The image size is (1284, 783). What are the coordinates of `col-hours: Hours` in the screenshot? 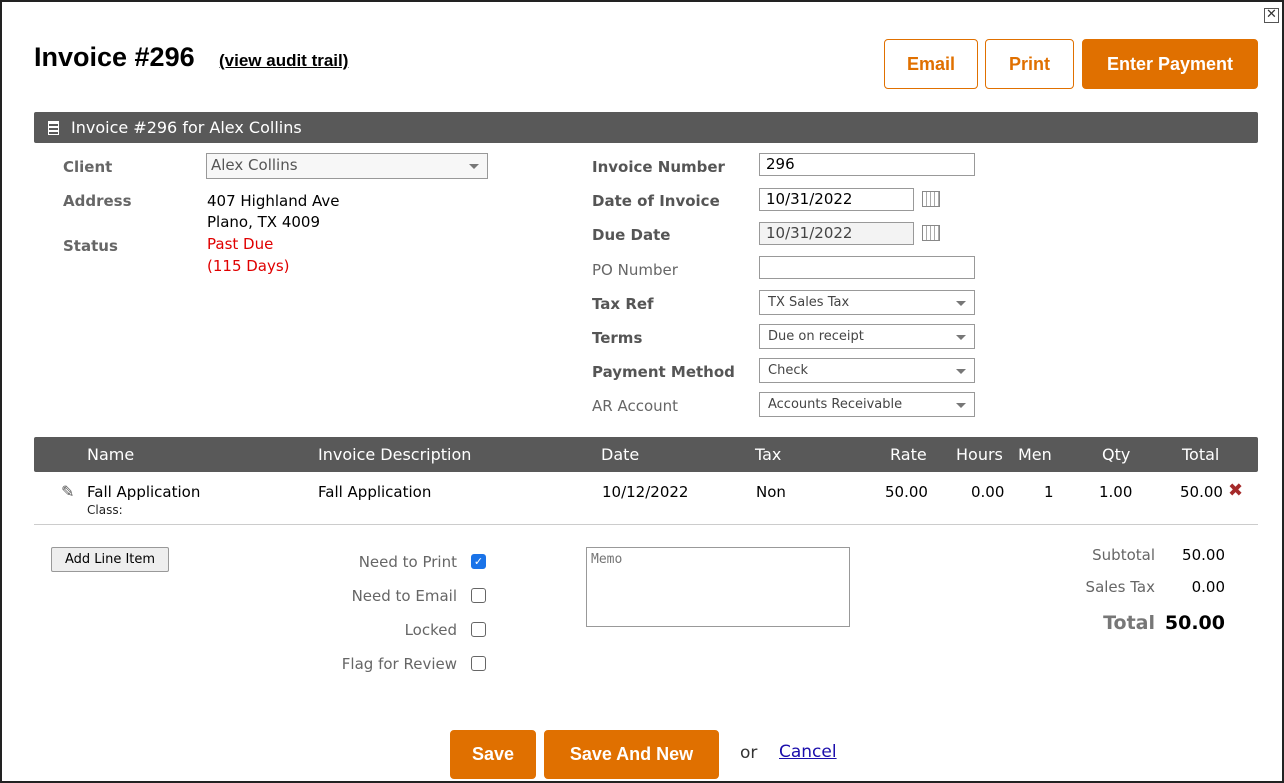 It's located at (979, 454).